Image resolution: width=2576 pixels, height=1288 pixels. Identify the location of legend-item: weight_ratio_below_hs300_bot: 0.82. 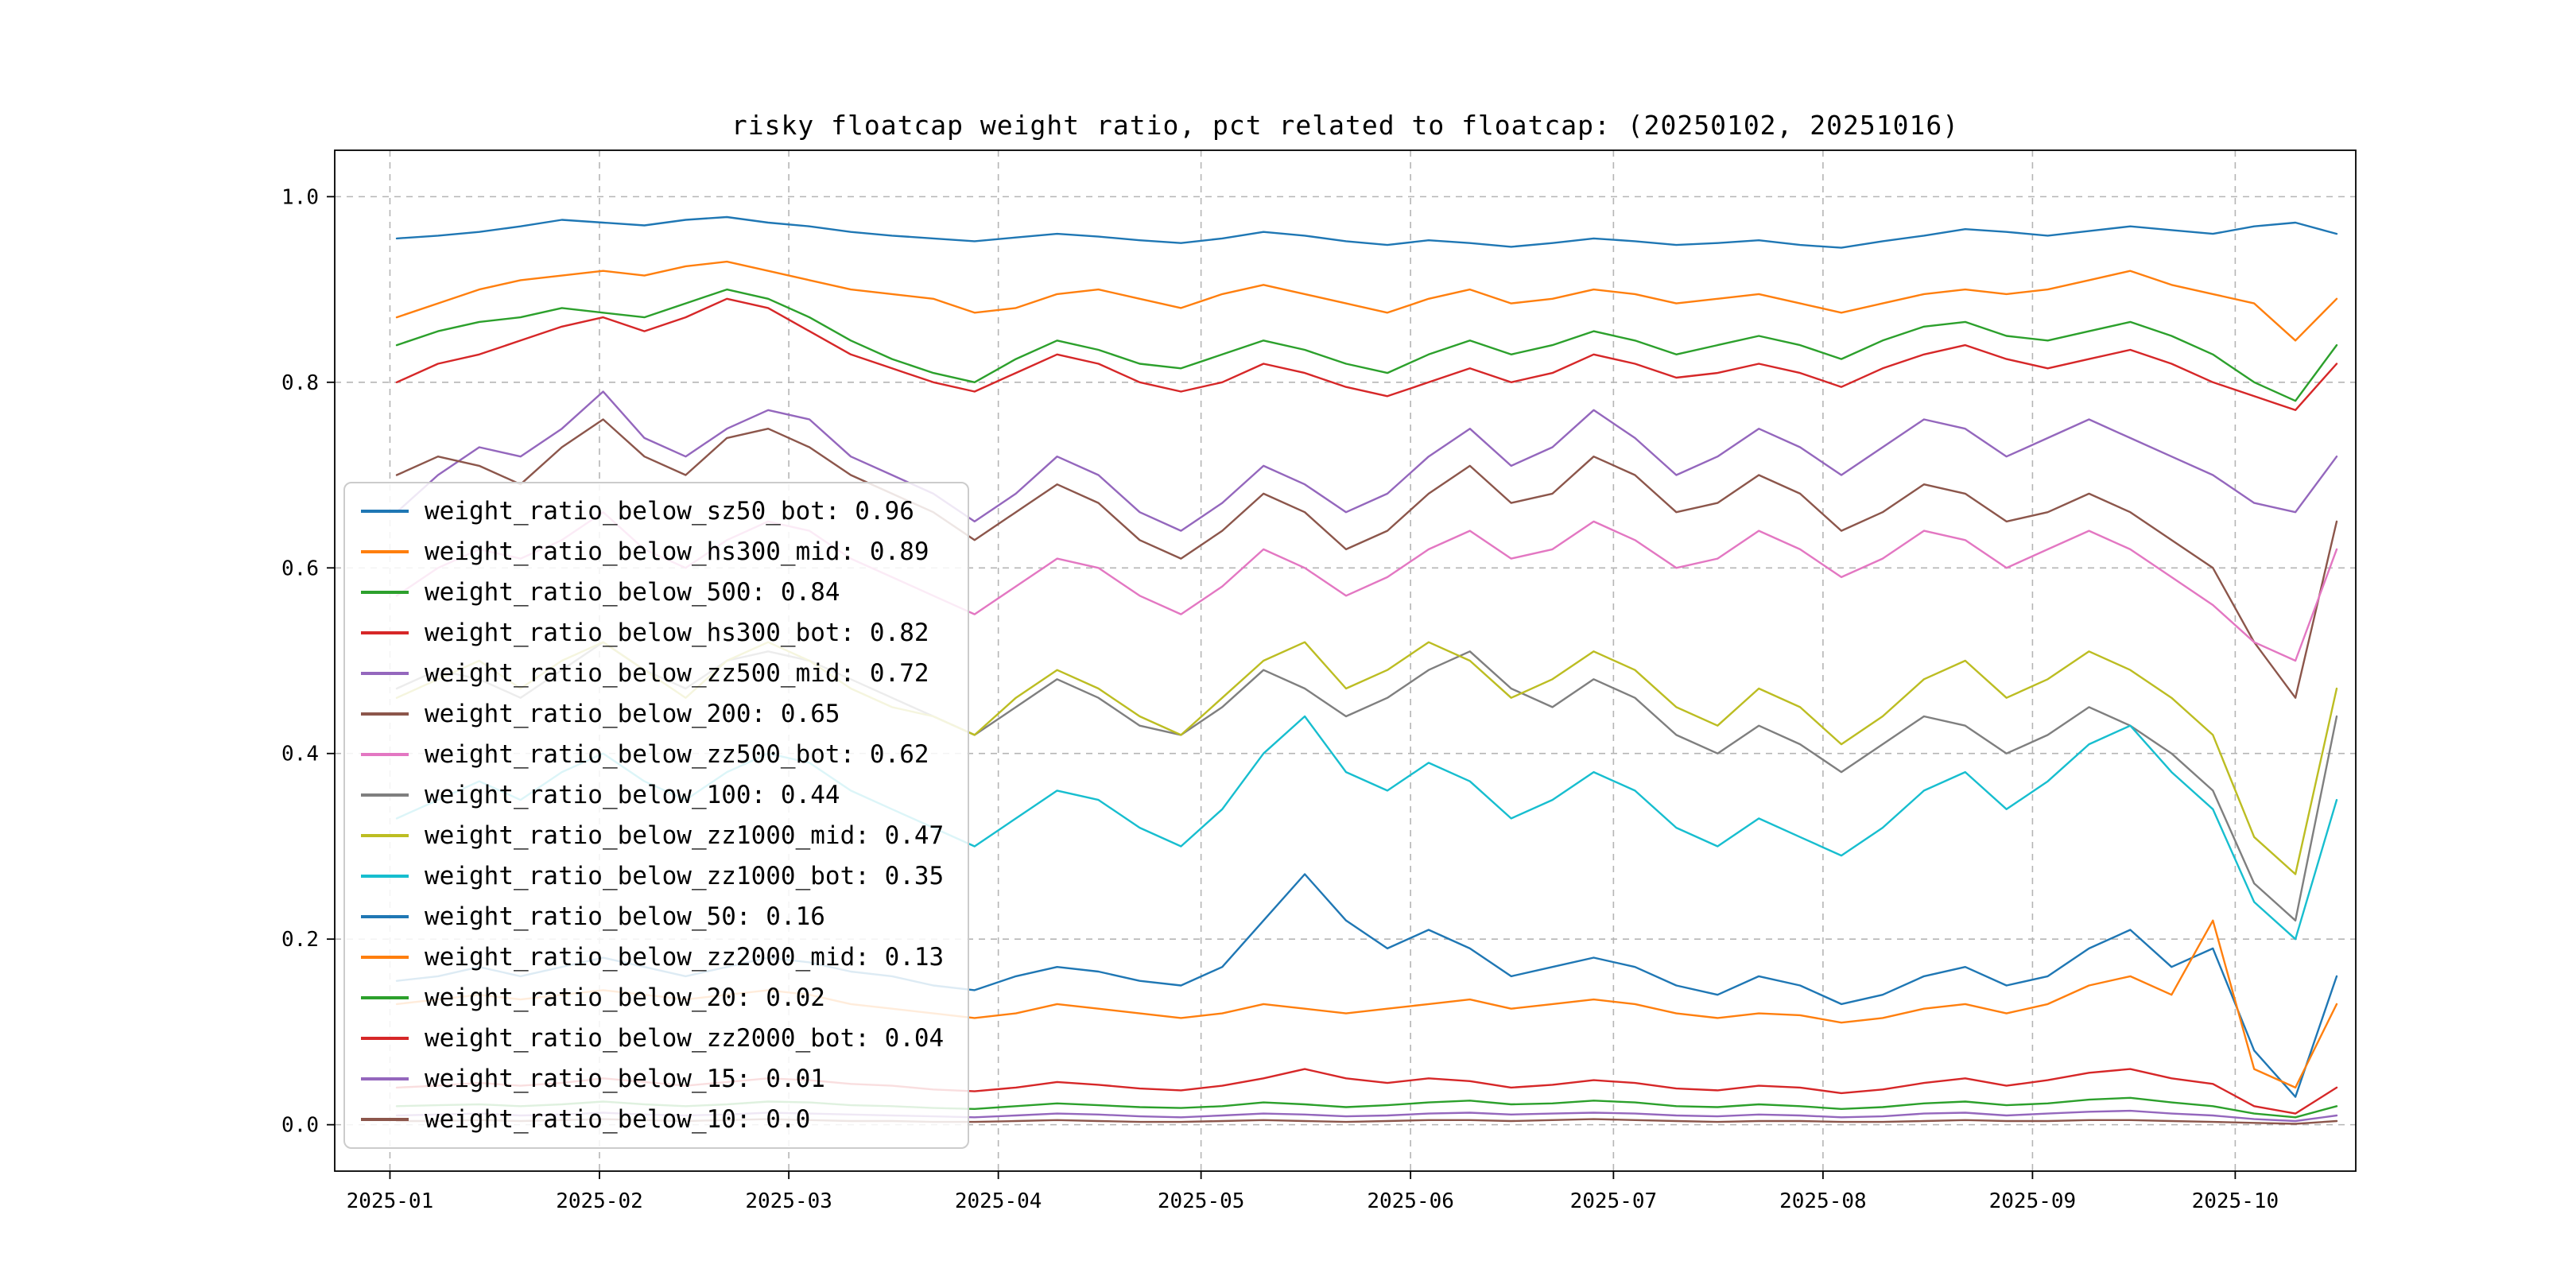
(652, 633).